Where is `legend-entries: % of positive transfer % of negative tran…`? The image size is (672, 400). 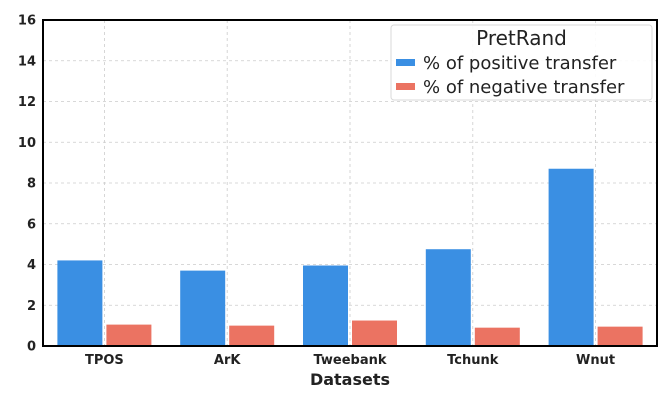 legend-entries: % of positive transfer % of negative tran… is located at coordinates (510, 75).